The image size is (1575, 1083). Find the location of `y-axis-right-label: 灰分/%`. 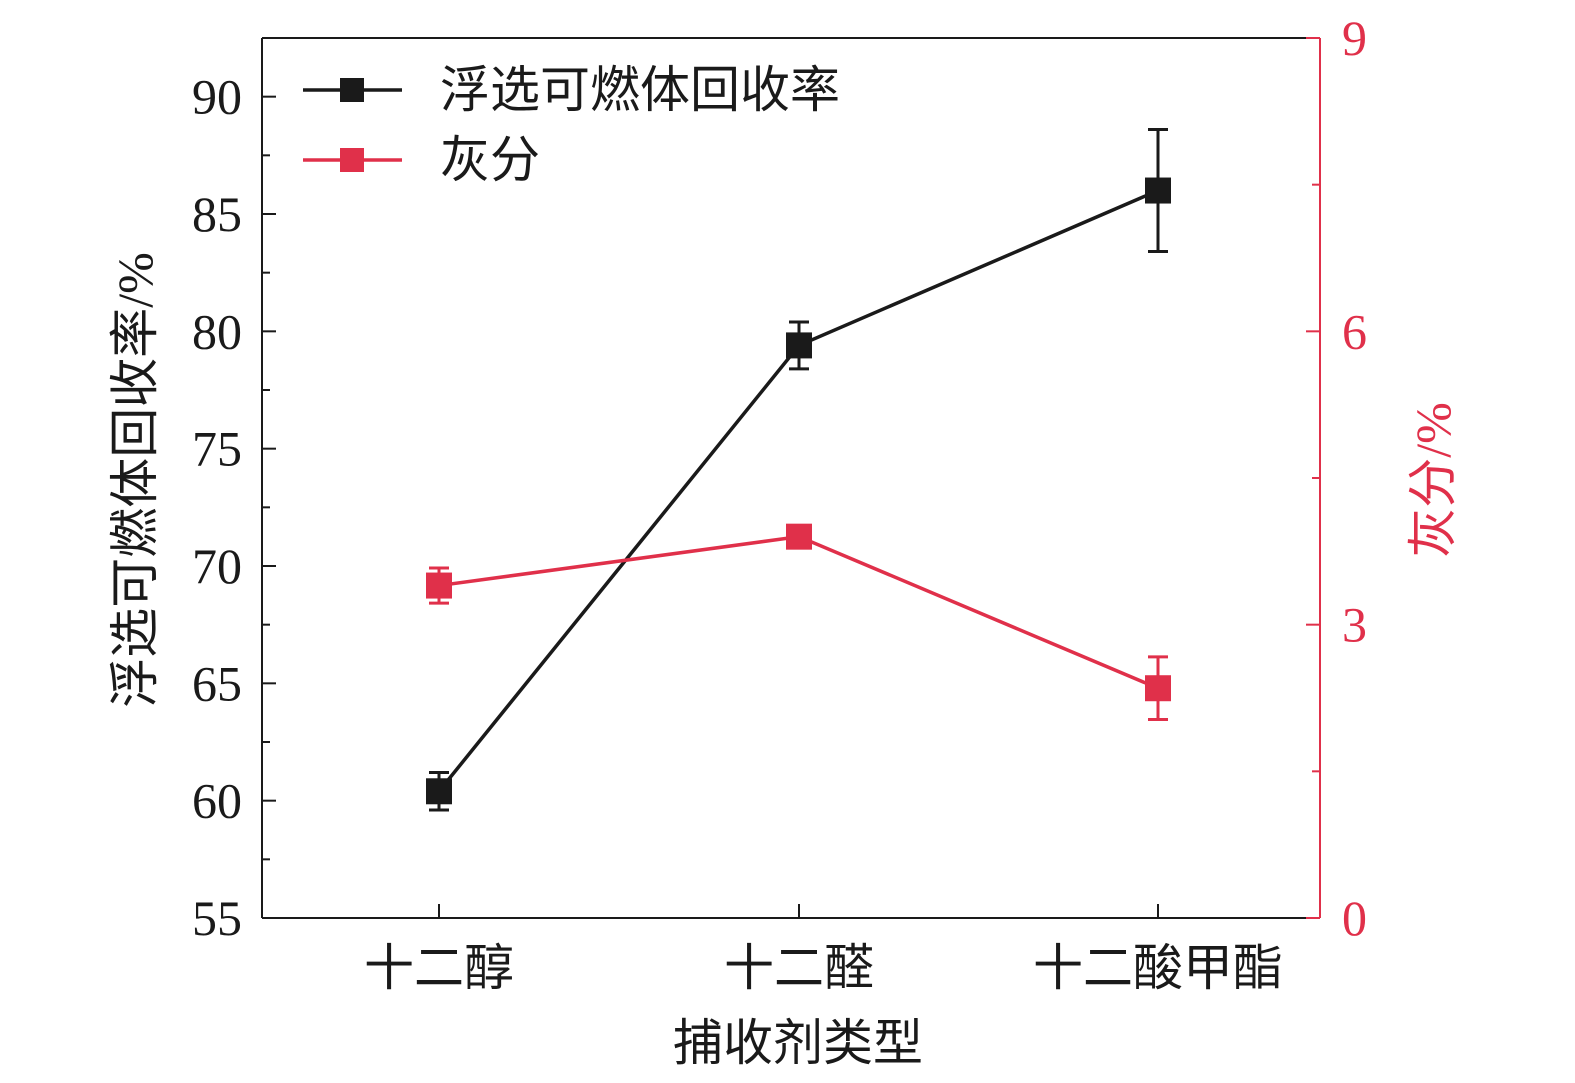

y-axis-right-label: 灰分/% is located at coordinates (1433, 480).